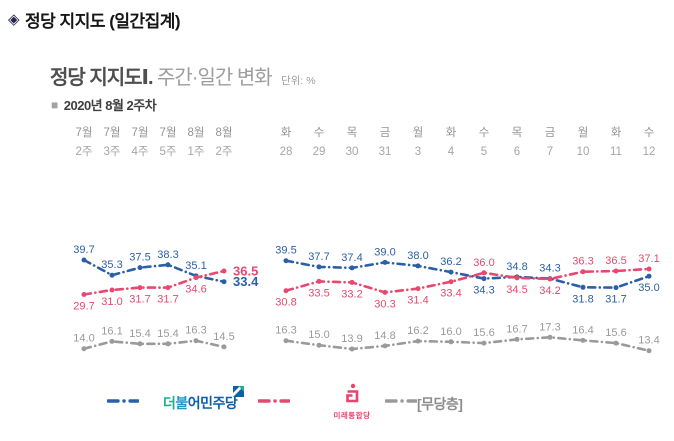 The width and height of the screenshot is (674, 441). I want to click on section-title-bold: 정당 지지도Ⅰ., so click(102, 78).